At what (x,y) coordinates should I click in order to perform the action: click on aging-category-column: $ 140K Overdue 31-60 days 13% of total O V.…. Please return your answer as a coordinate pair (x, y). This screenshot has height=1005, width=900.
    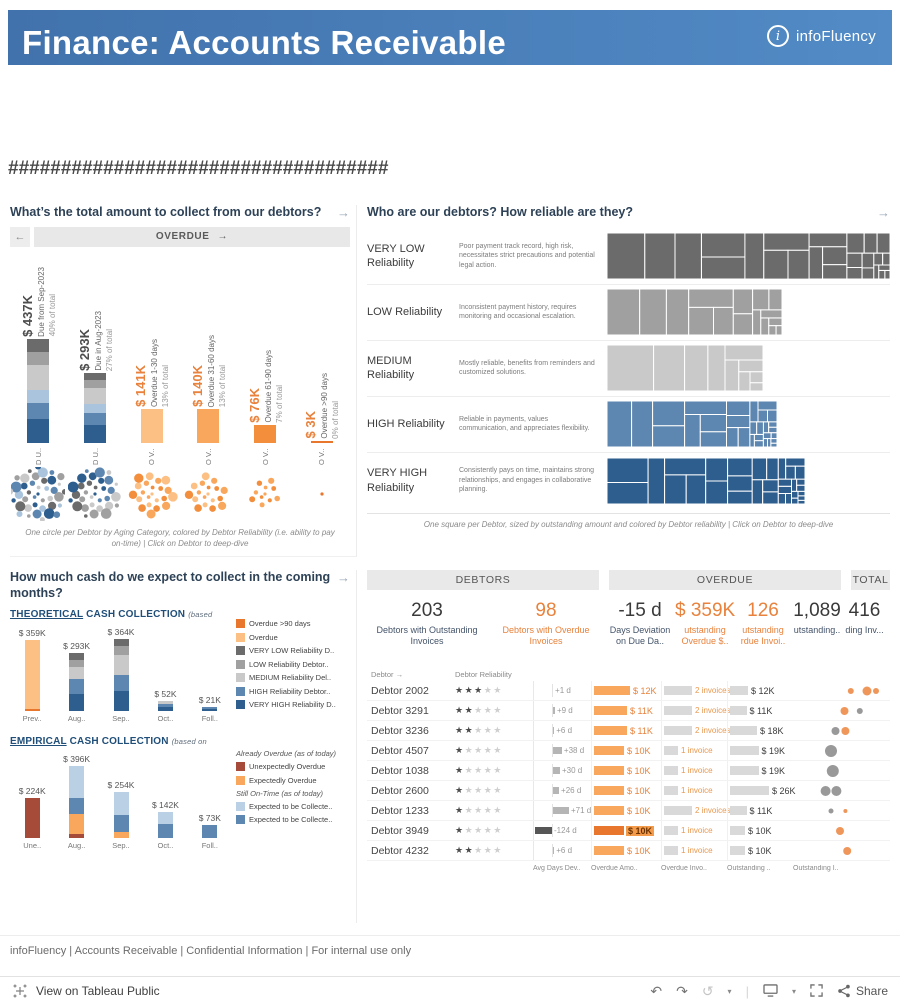
    Looking at the image, I should click on (208, 385).